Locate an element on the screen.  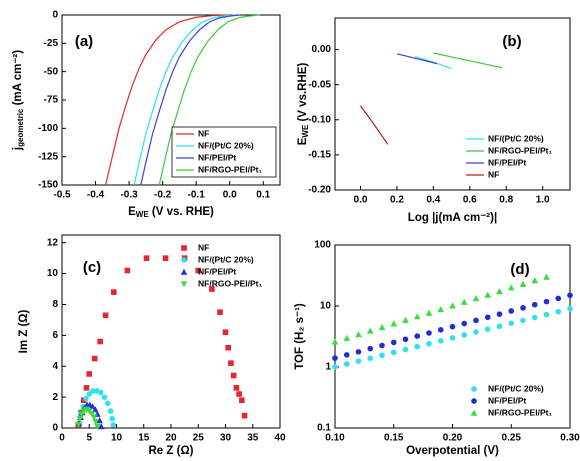
y-tick-label: -150 is located at coordinates (48, 185).